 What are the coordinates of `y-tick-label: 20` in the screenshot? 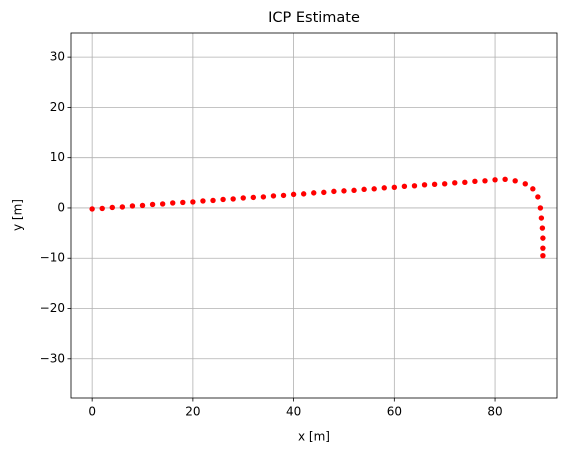 It's located at (57, 107).